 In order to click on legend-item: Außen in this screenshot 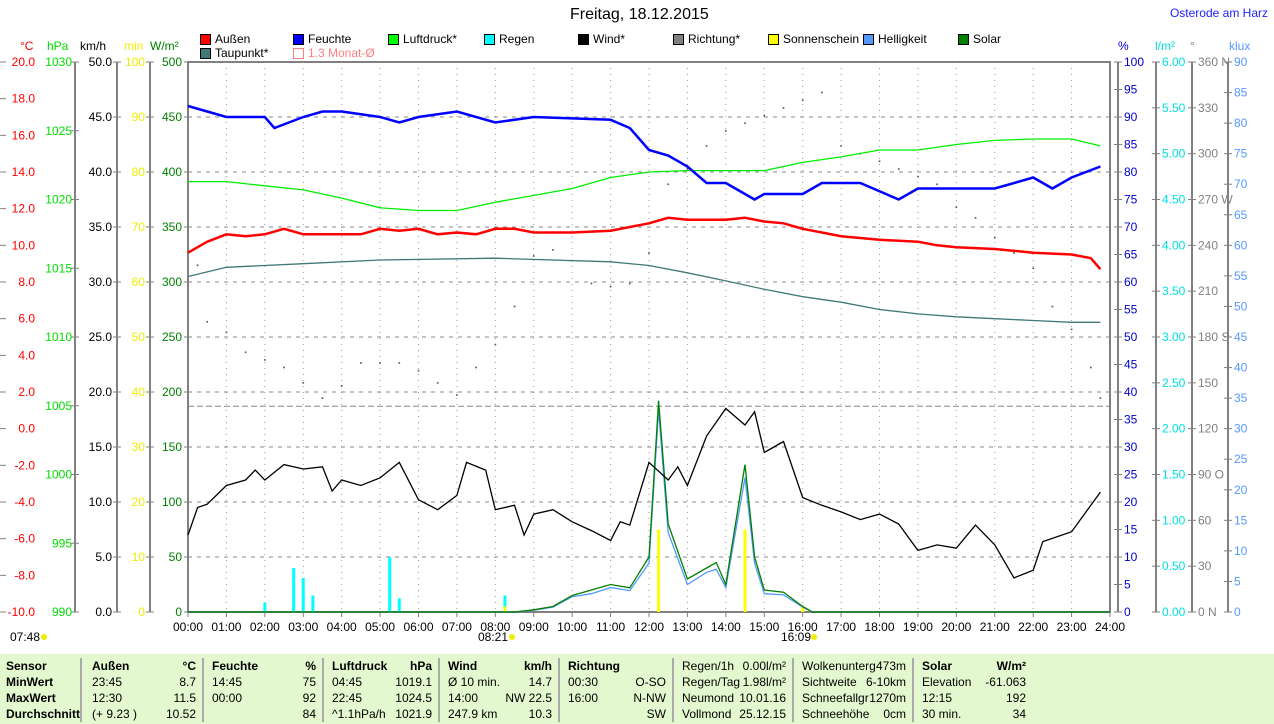, I will do `click(225, 39)`.